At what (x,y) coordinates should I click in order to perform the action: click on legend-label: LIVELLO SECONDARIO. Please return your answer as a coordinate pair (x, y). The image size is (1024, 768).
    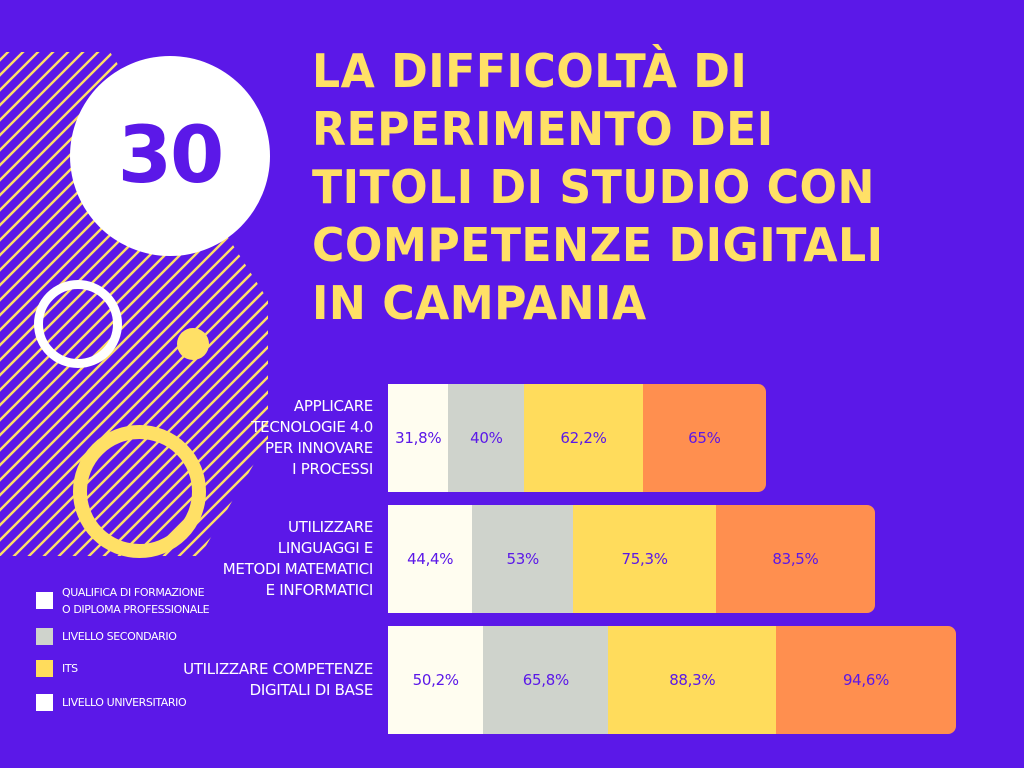
    Looking at the image, I should click on (119, 636).